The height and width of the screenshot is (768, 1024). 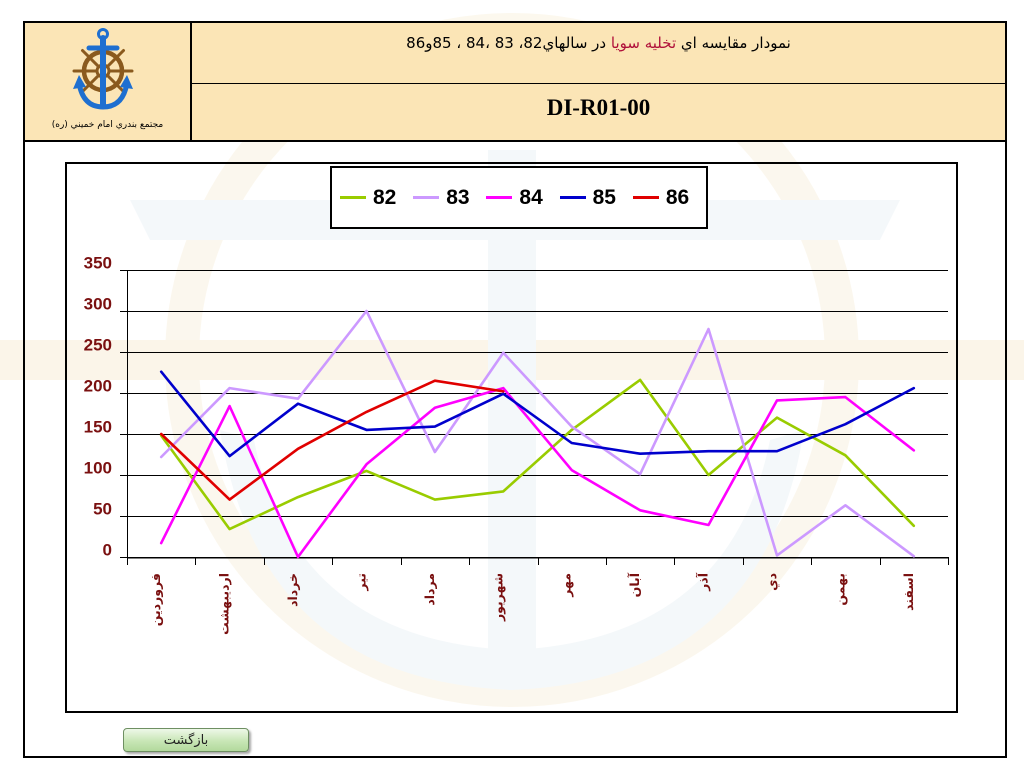 I want to click on legend-item-83: 83, so click(x=449, y=198).